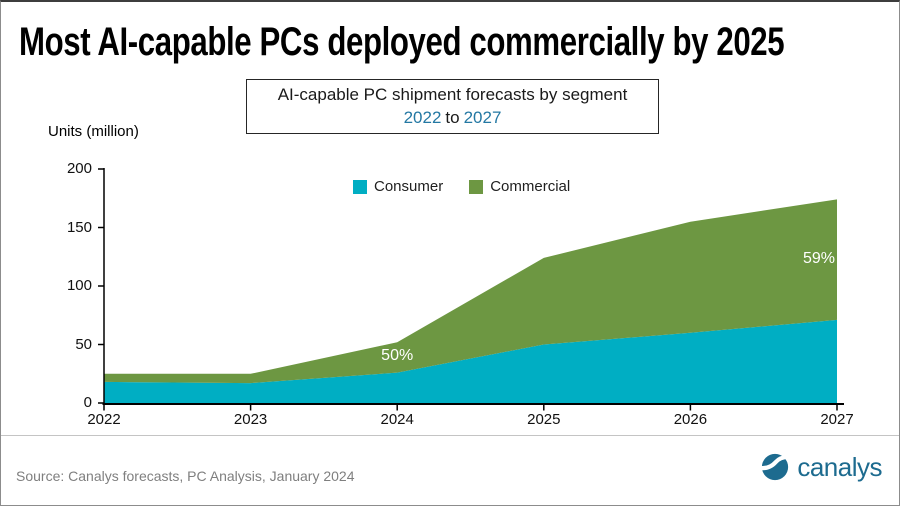 The width and height of the screenshot is (900, 506). I want to click on y-tick-label: 150, so click(79, 227).